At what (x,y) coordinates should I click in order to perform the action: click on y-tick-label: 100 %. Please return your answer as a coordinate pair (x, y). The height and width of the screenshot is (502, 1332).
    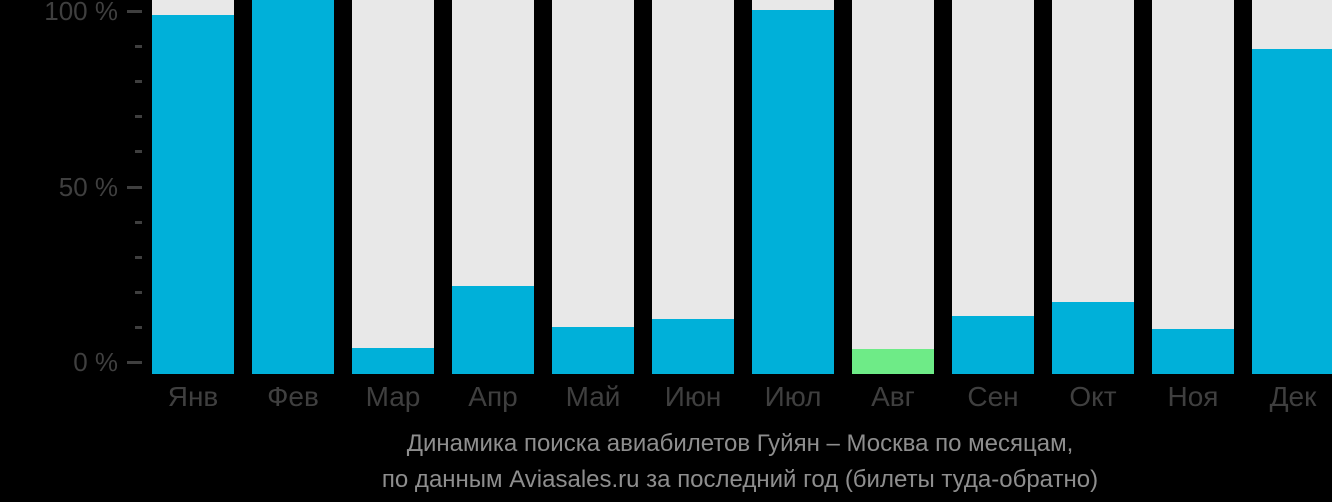
    Looking at the image, I should click on (81, 13).